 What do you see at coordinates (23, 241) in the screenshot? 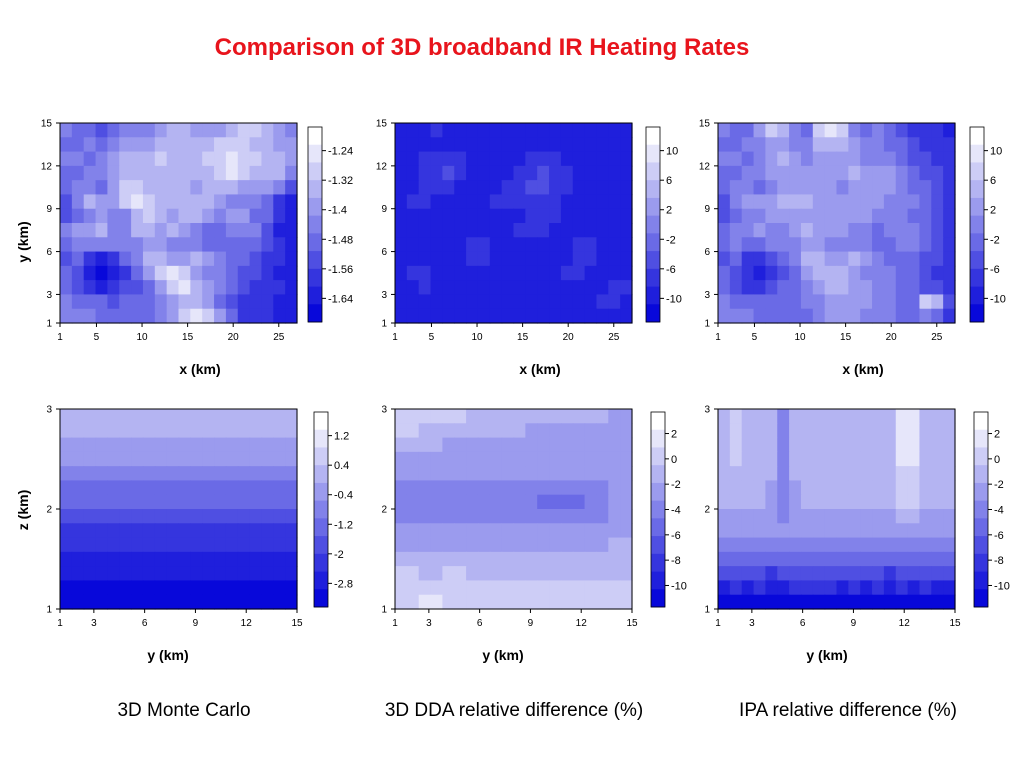
I see `y-axis-label: y (km)` at bounding box center [23, 241].